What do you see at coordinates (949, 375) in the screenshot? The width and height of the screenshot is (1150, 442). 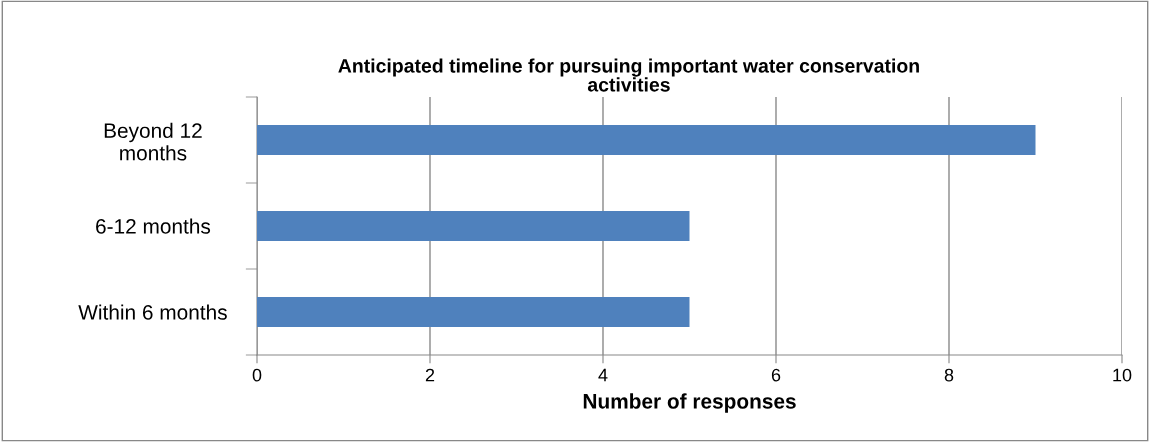 I see `x-tick-label: 8` at bounding box center [949, 375].